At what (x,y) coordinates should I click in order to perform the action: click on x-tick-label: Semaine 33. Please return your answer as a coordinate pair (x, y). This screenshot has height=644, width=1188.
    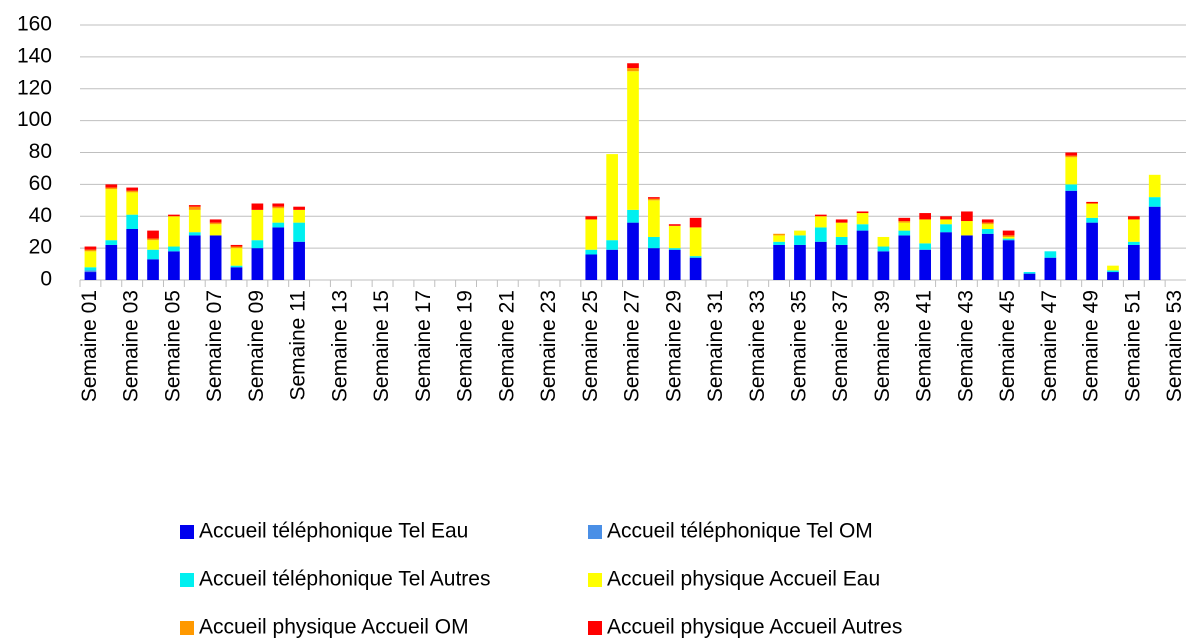
    Looking at the image, I should click on (757, 346).